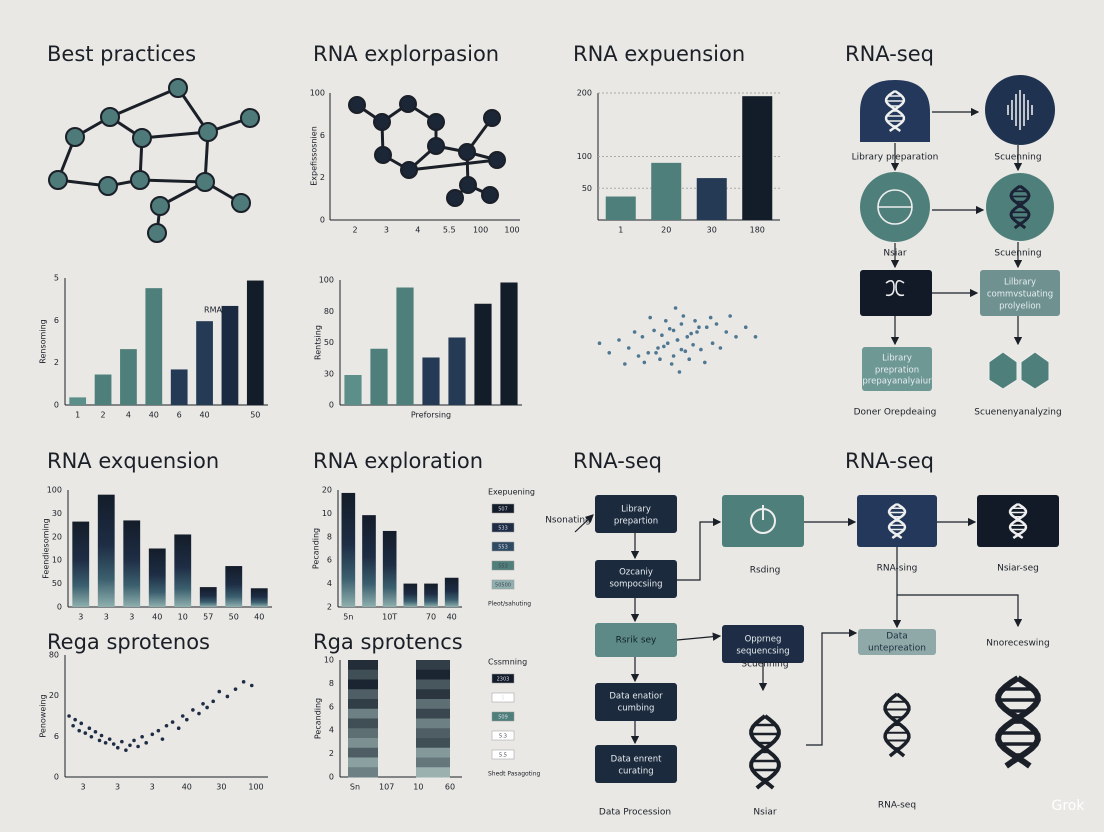 The height and width of the screenshot is (832, 1104). Describe the element at coordinates (234, 617) in the screenshot. I see `x-tick-label: 50` at that location.